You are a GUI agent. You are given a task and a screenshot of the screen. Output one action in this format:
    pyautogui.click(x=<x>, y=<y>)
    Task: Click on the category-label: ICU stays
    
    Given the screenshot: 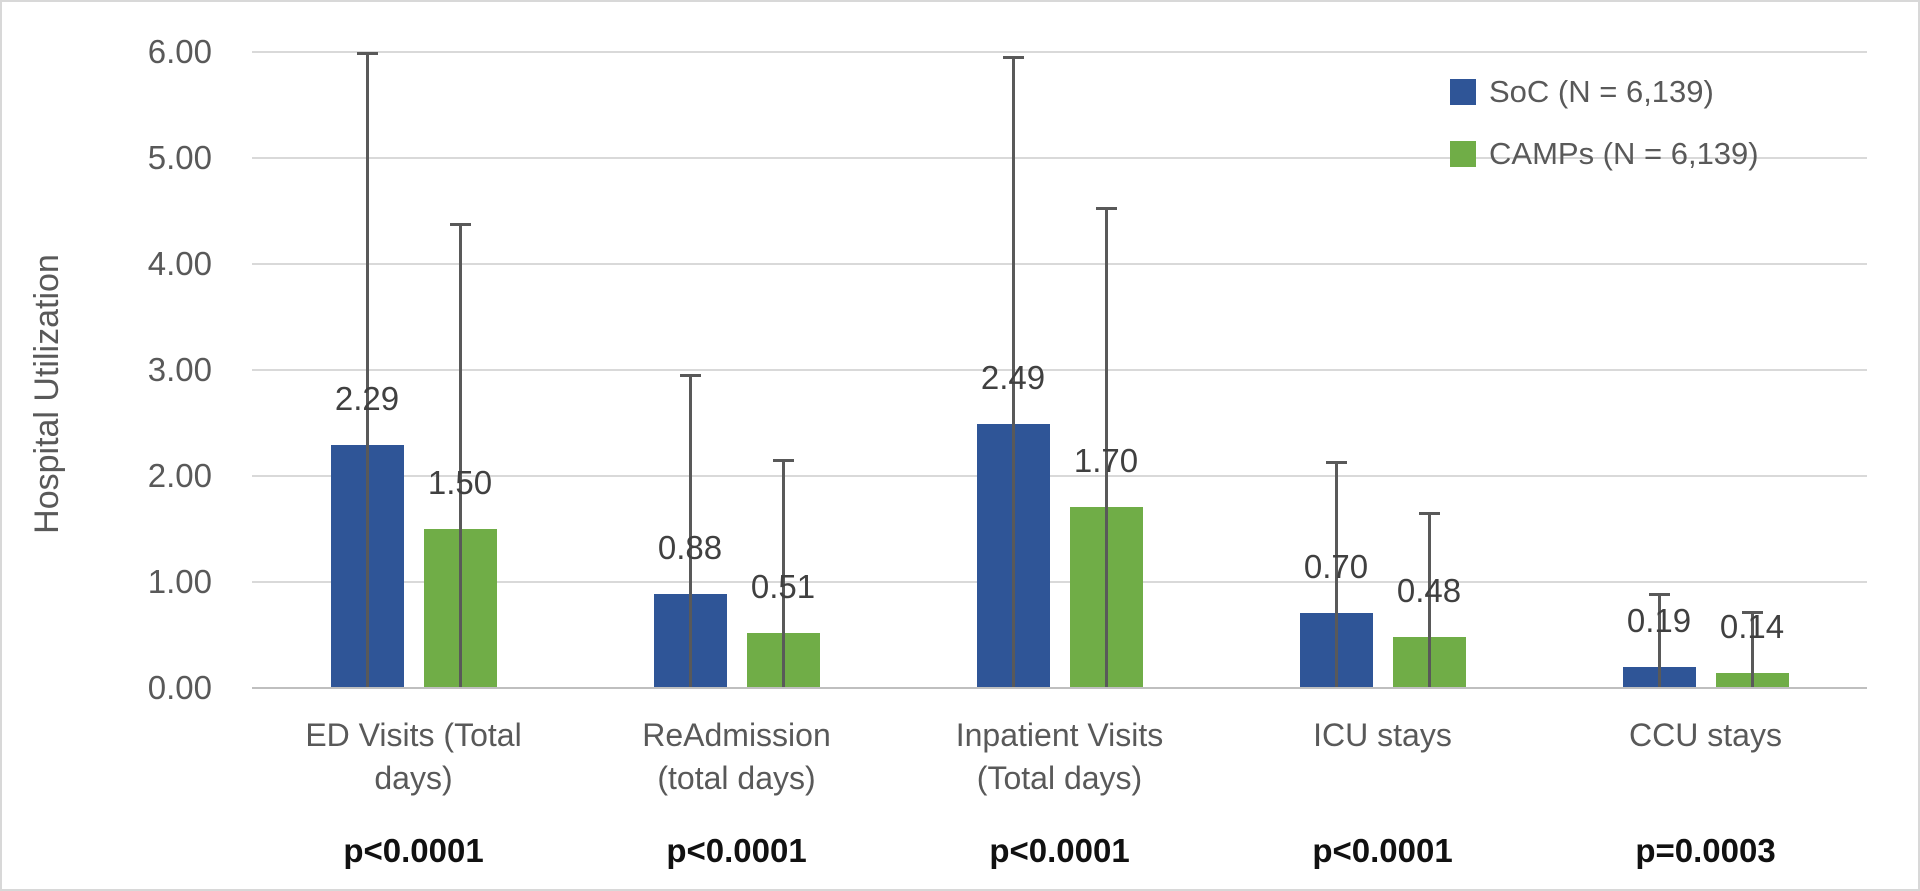 What is the action you would take?
    pyautogui.click(x=1382, y=735)
    